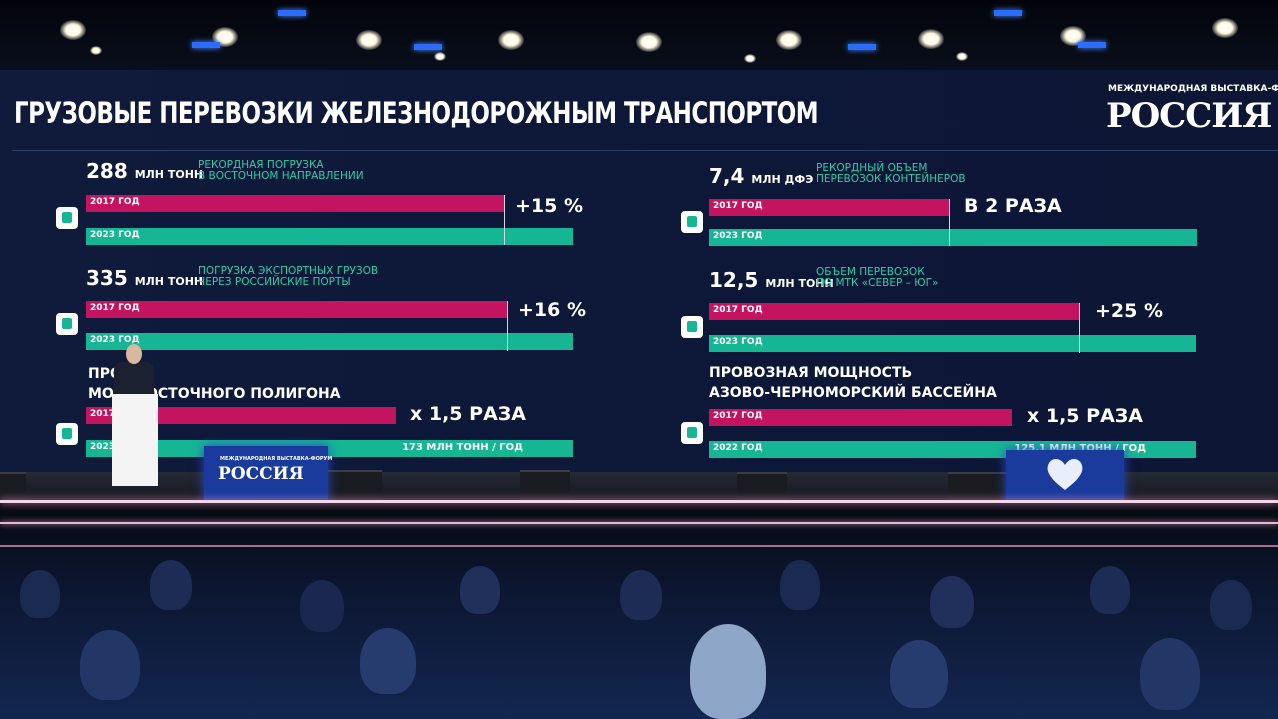 The width and height of the screenshot is (1278, 719). I want to click on stat-number: 12,5 МЛН ТОНН, so click(771, 280).